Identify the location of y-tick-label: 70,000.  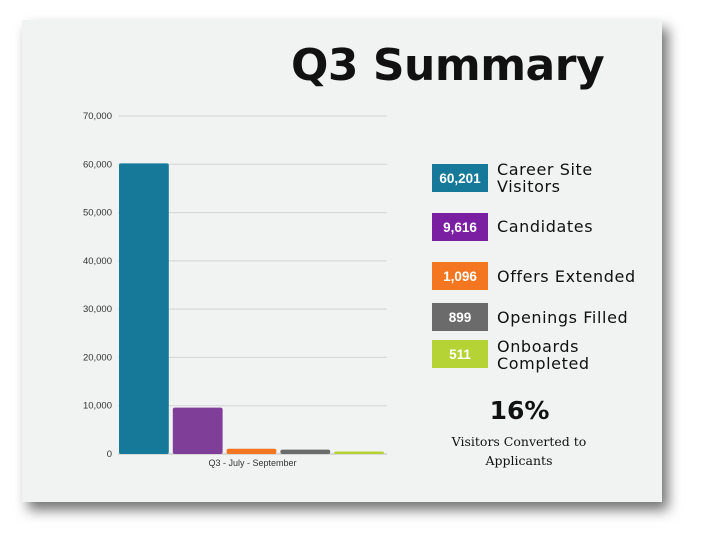
(97, 116).